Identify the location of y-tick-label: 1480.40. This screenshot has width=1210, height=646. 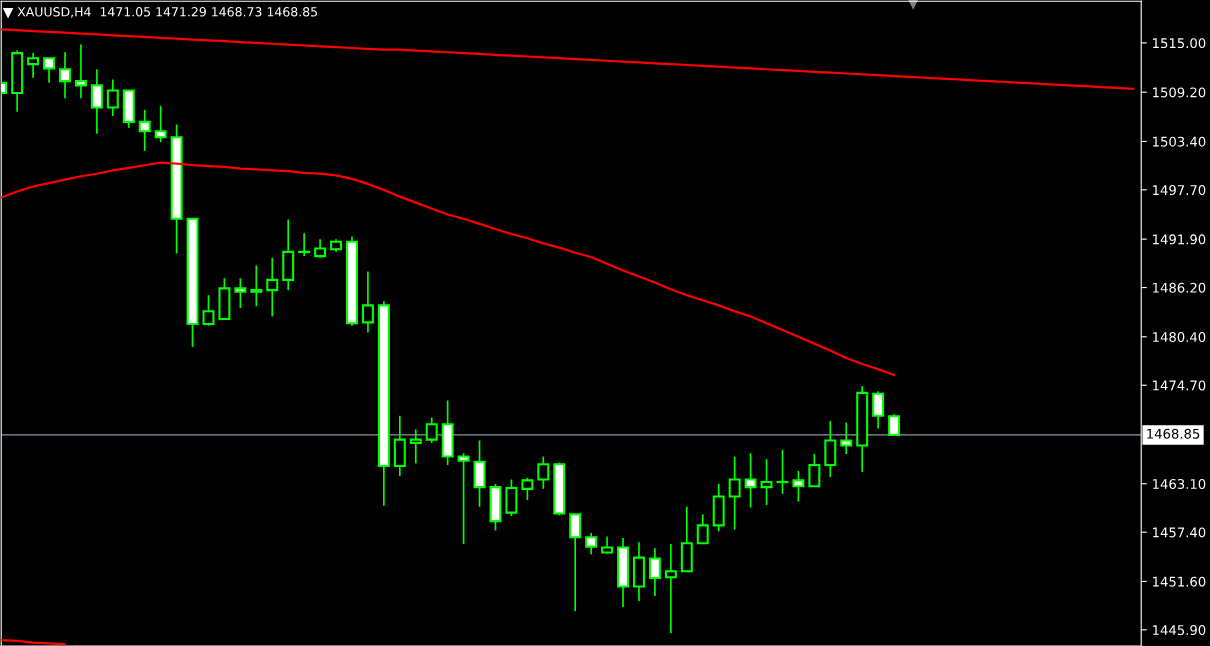
(1179, 337).